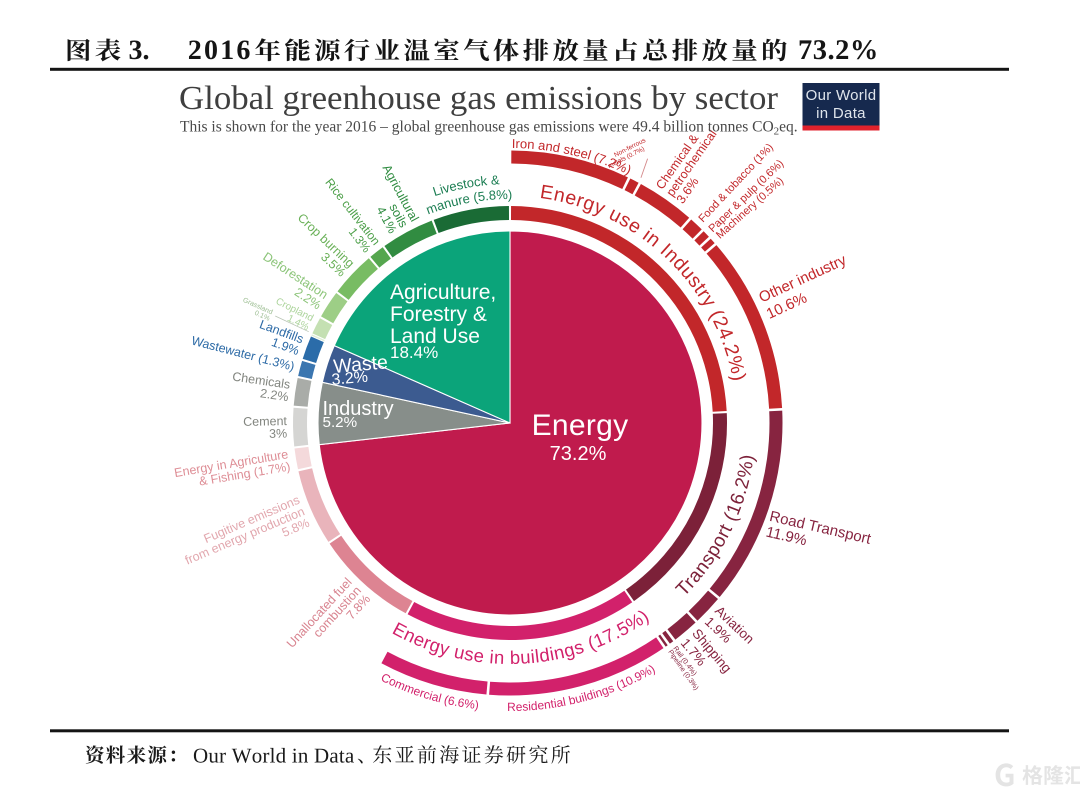  Describe the element at coordinates (265, 427) in the screenshot. I see `svg-text: Cement3%` at that location.